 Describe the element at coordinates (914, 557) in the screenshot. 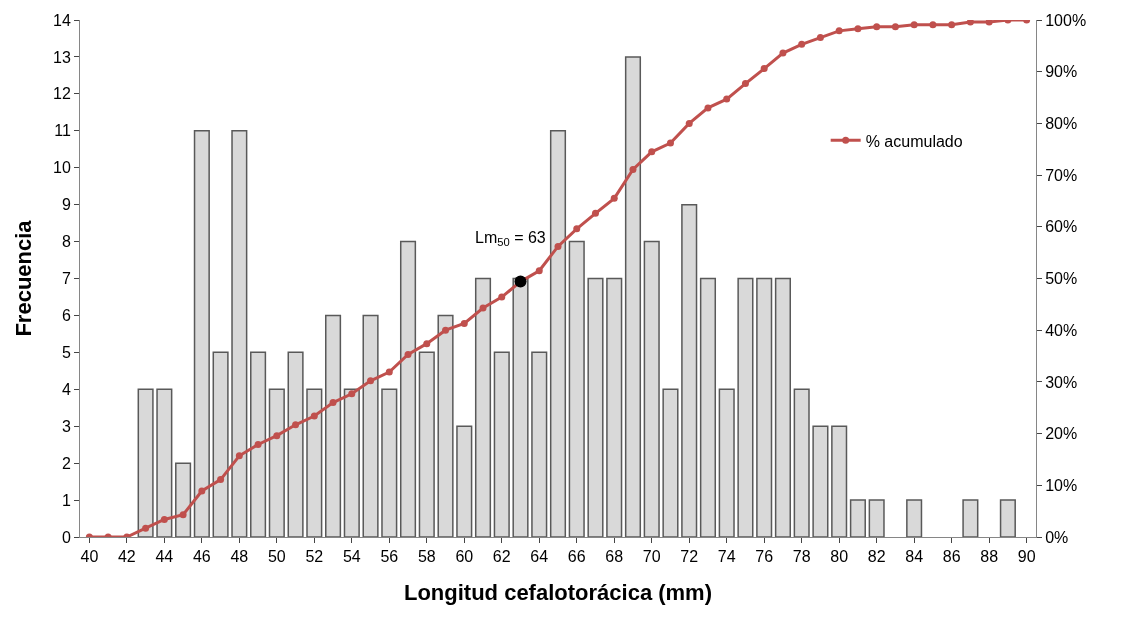

I see `x-tick-label: 84` at that location.